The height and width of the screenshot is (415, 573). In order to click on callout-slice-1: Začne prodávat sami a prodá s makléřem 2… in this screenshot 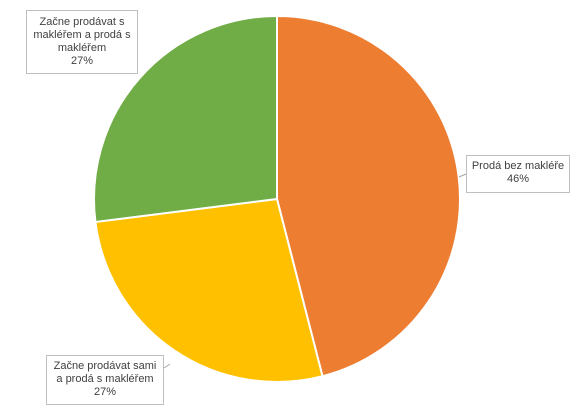, I will do `click(105, 380)`.